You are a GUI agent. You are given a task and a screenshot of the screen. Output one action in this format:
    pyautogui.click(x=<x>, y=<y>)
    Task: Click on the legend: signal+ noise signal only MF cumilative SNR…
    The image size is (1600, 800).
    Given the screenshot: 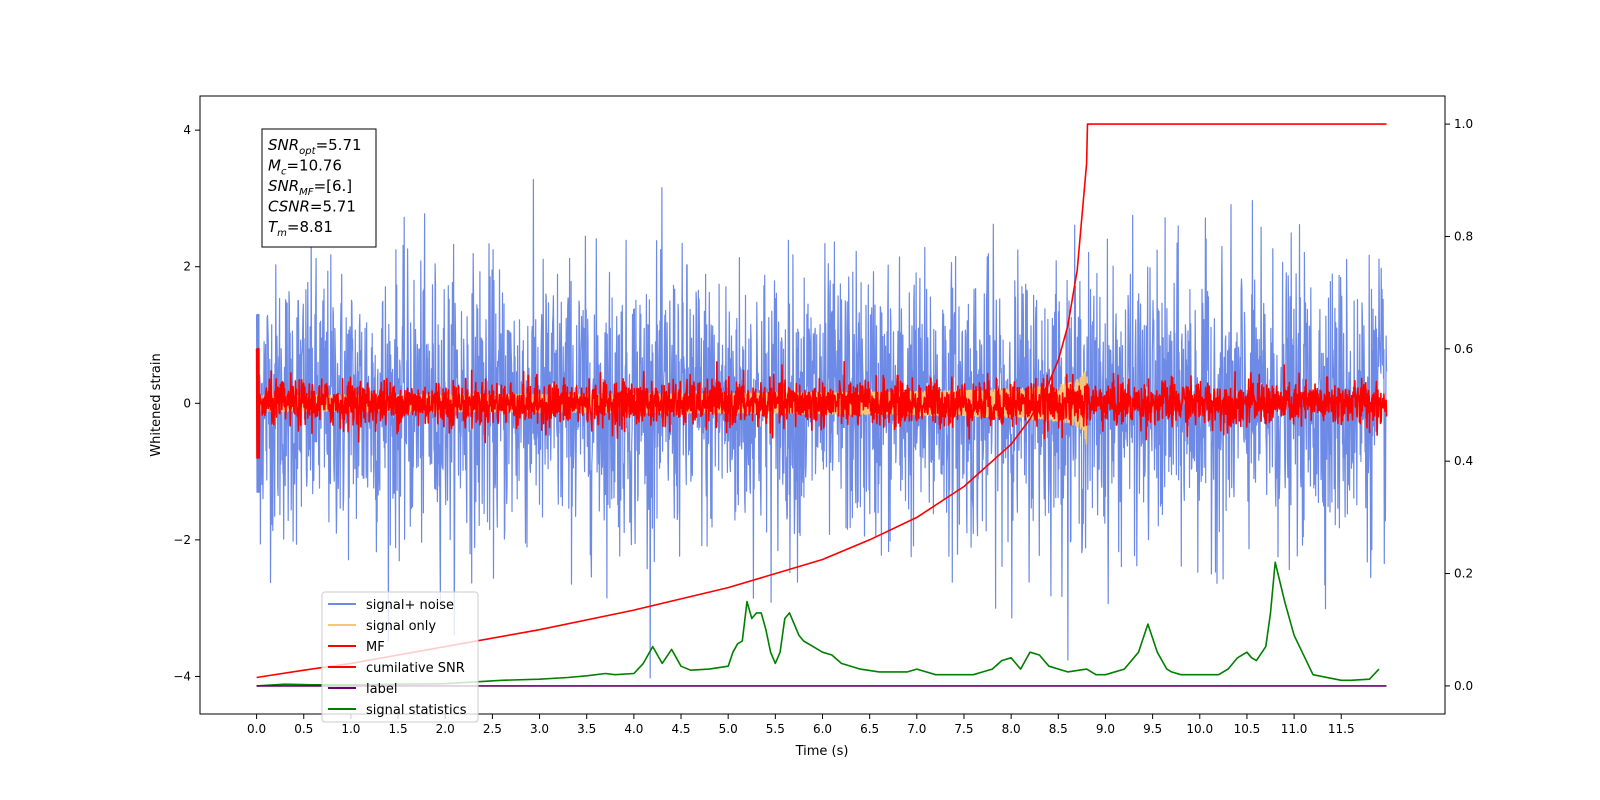 What is the action you would take?
    pyautogui.click(x=400, y=657)
    